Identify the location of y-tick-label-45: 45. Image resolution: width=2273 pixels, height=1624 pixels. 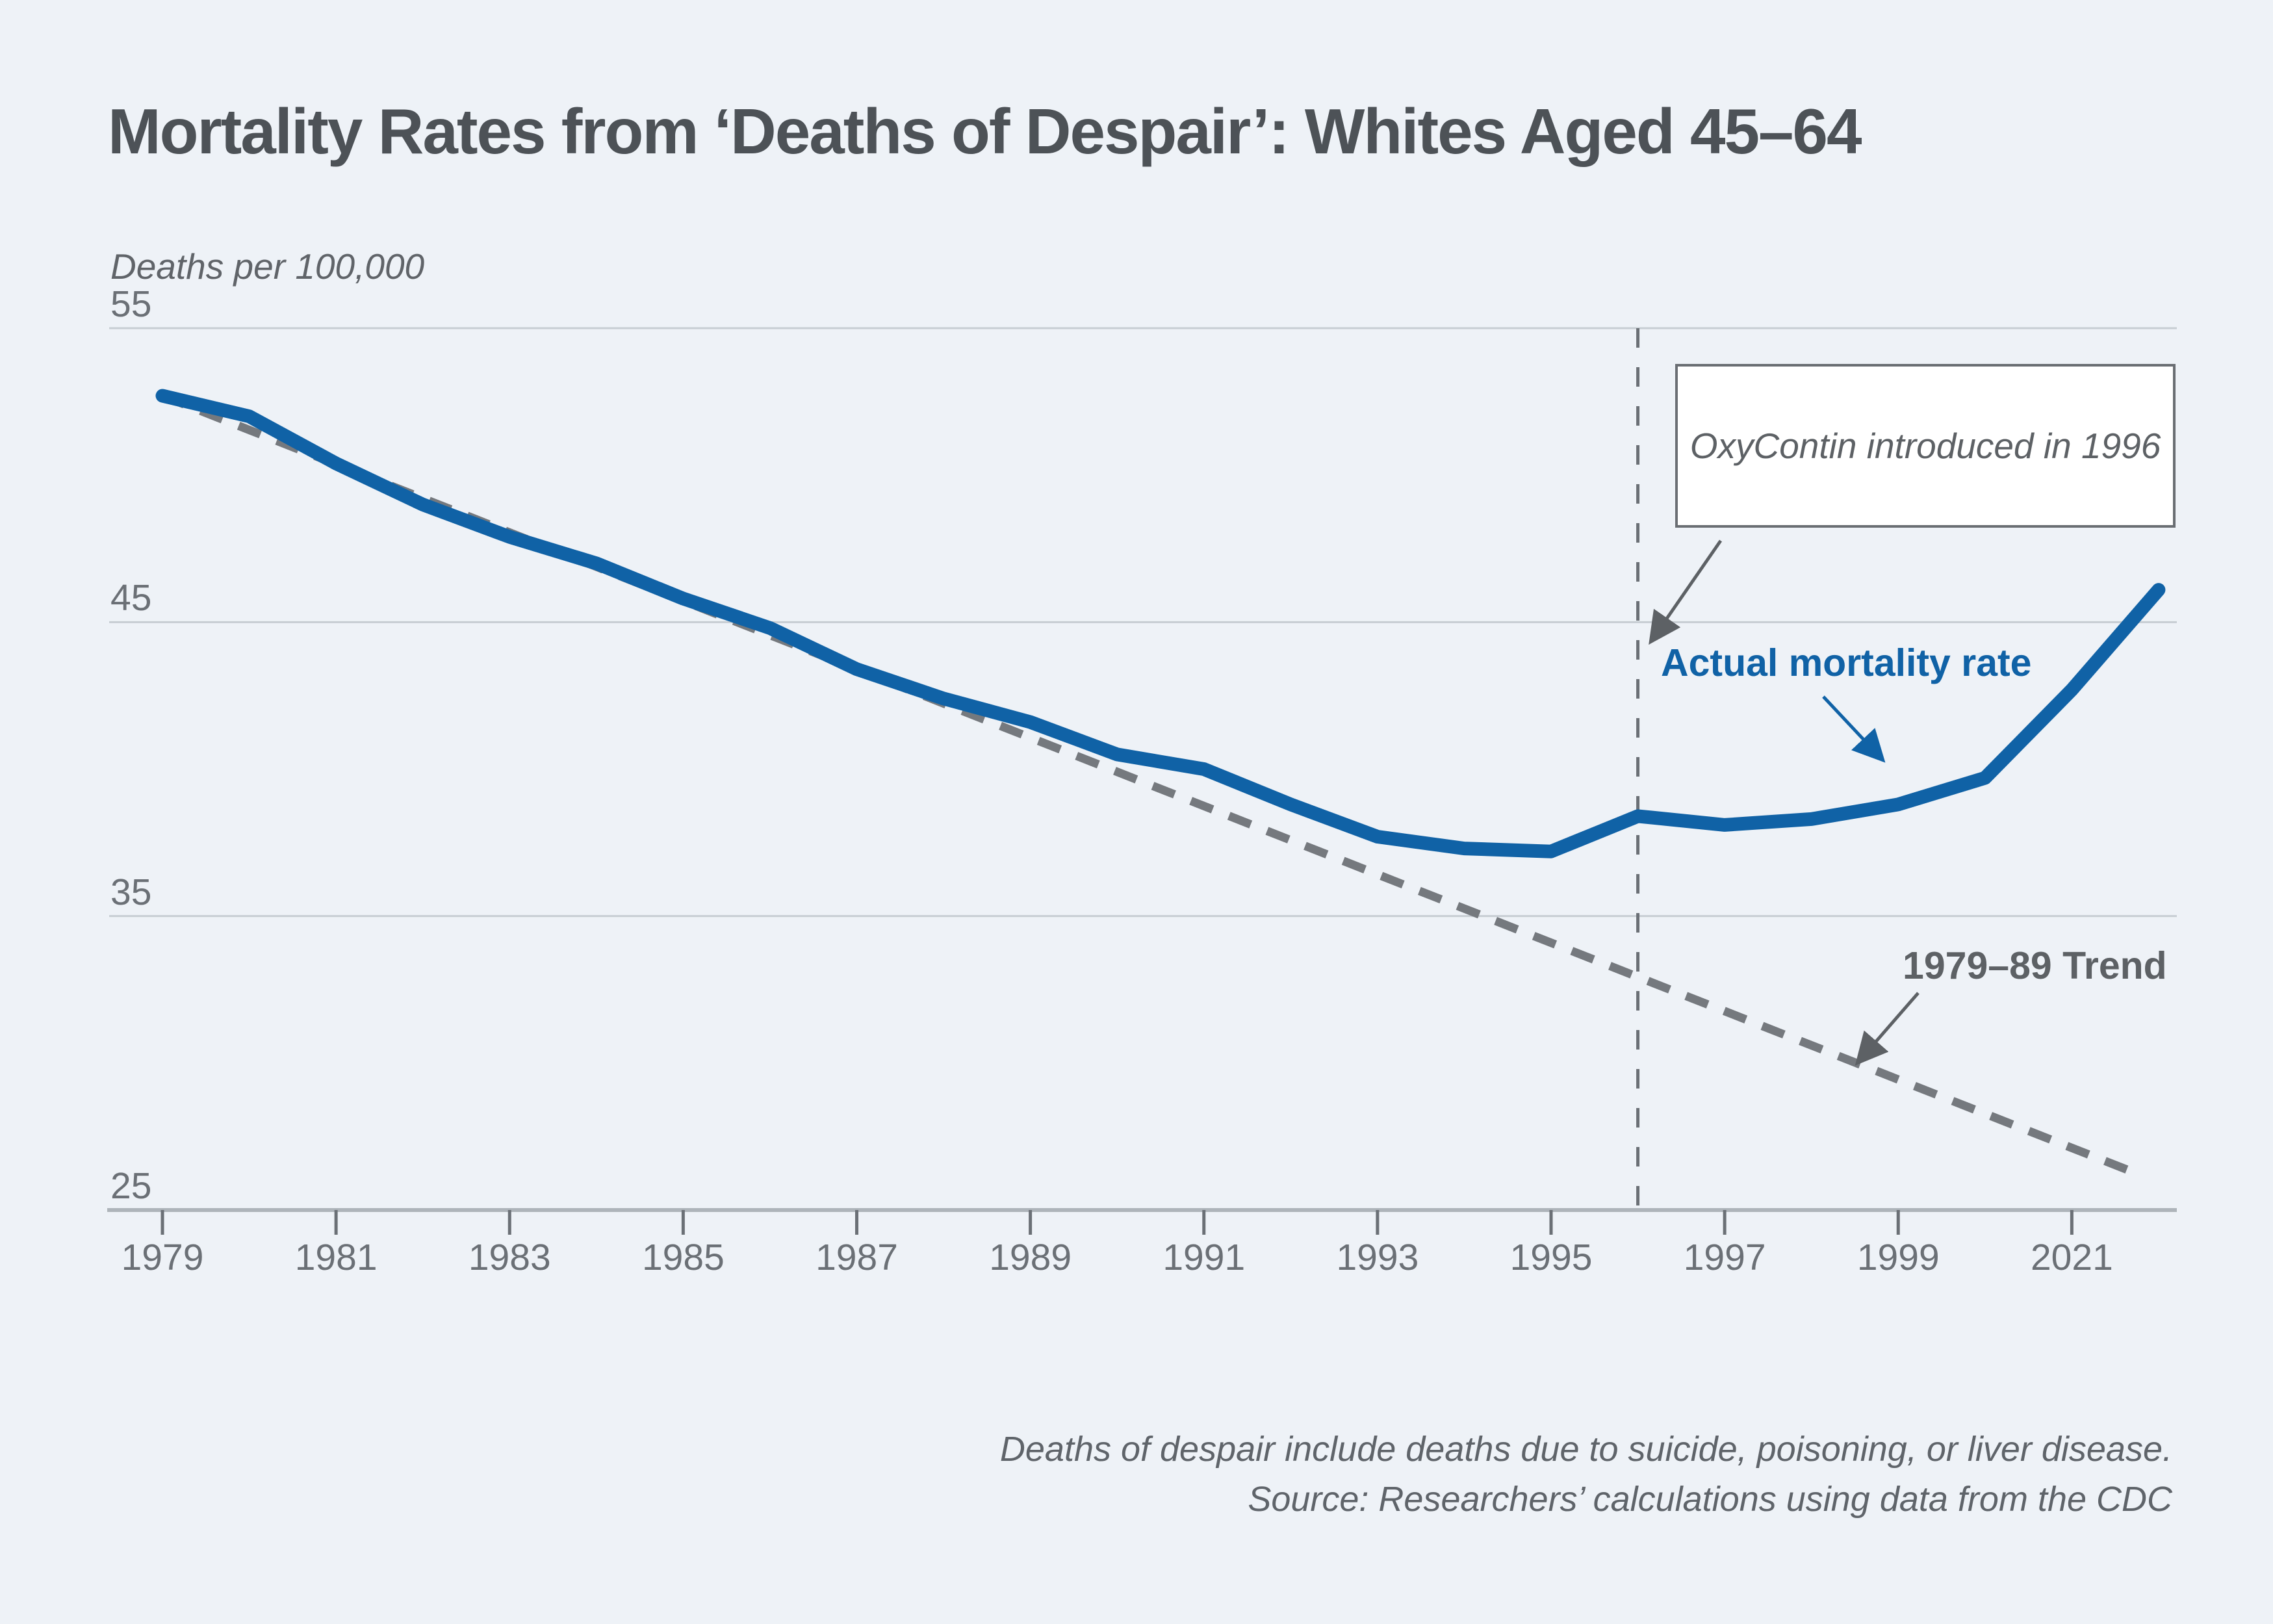
(131, 598).